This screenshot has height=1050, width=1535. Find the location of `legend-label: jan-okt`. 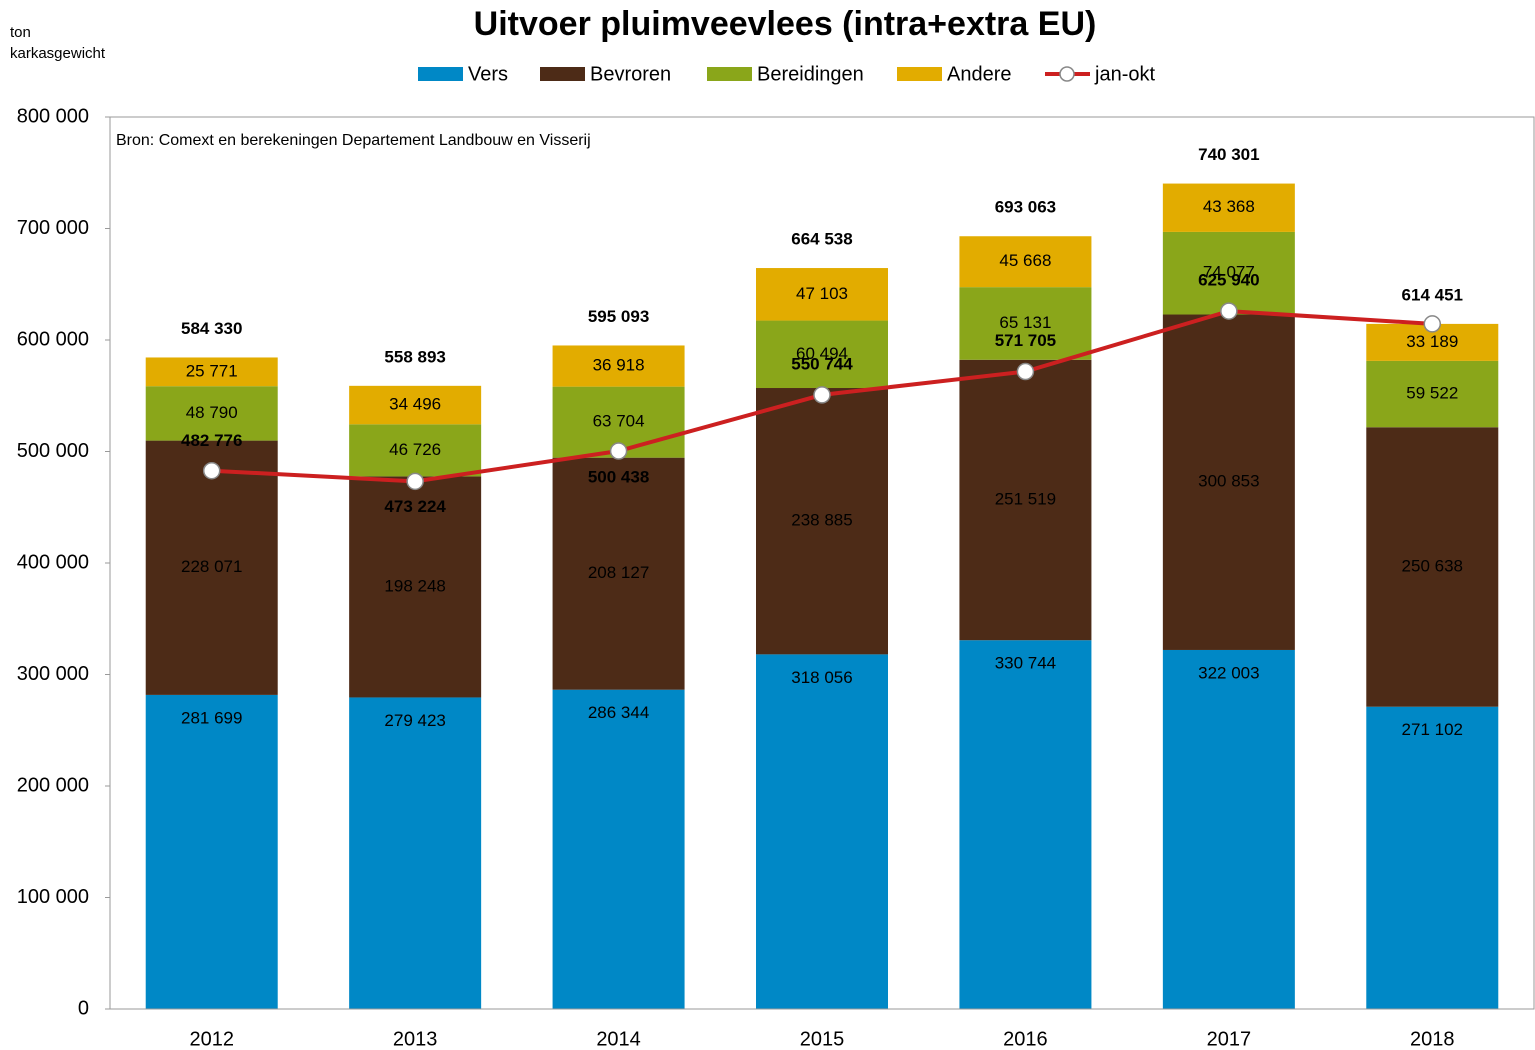

legend-label: jan-okt is located at coordinates (1124, 74).